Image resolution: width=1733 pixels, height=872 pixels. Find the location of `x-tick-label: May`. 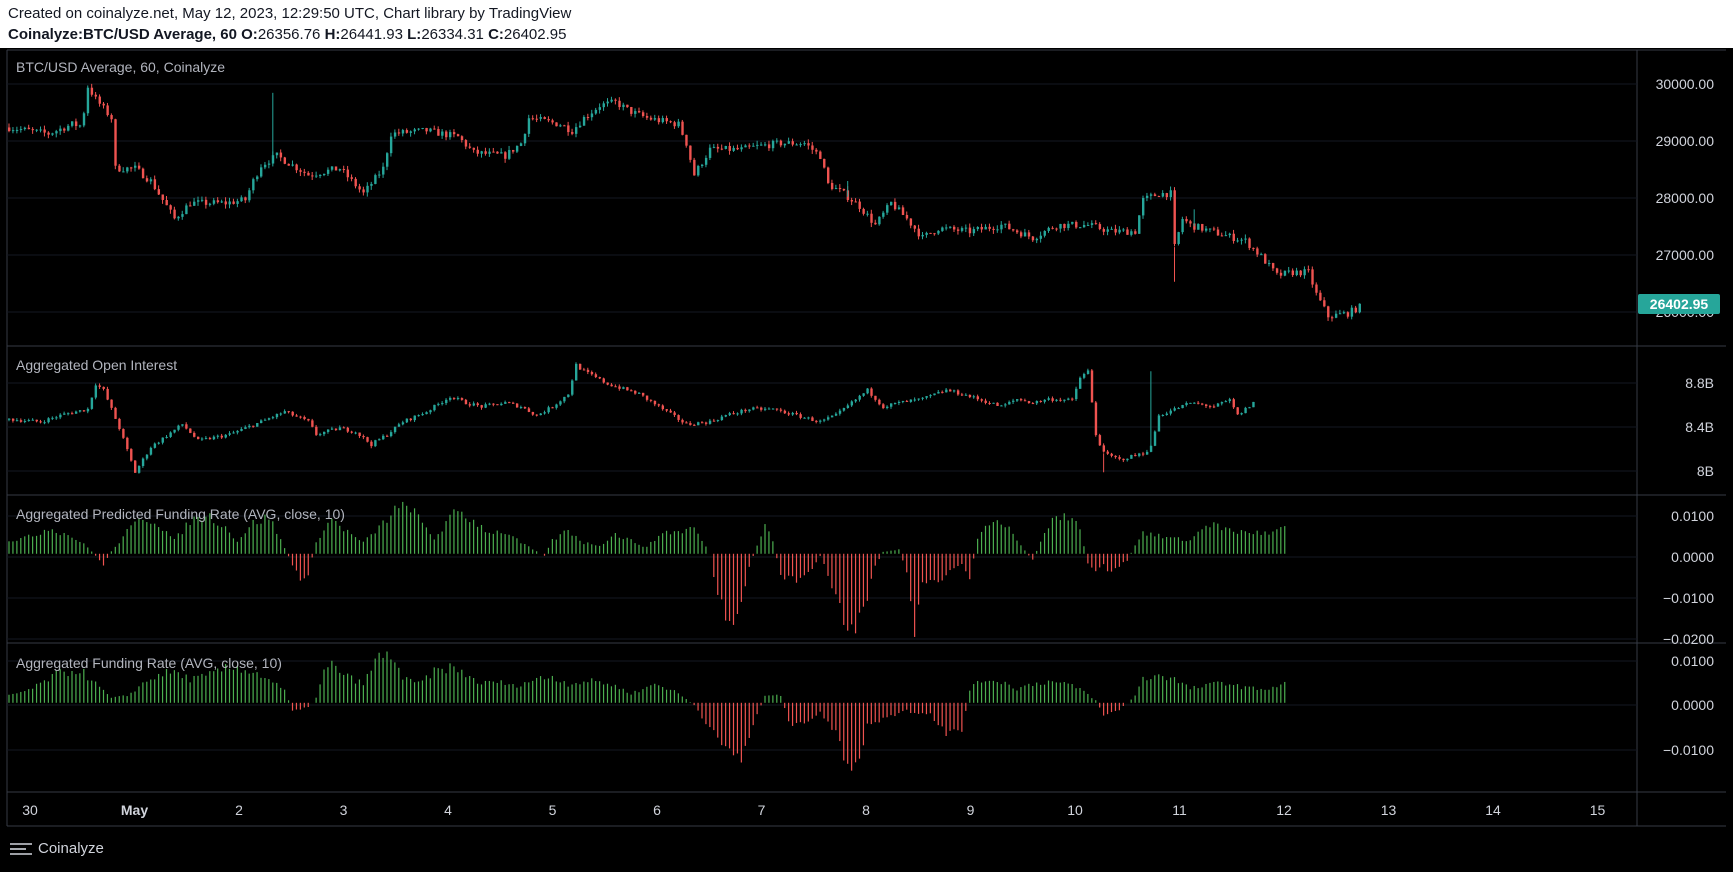

x-tick-label: May is located at coordinates (134, 810).